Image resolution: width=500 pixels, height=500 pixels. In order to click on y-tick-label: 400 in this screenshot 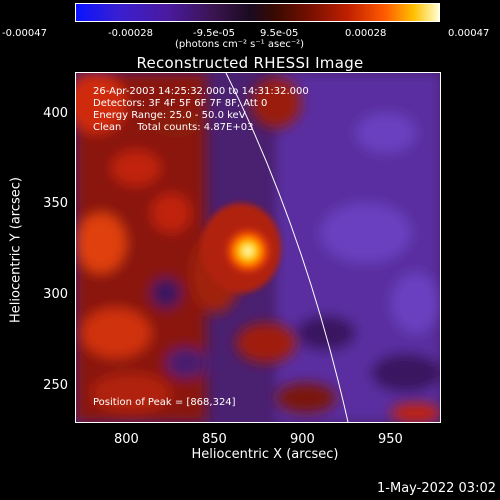, I will do `click(55, 113)`.